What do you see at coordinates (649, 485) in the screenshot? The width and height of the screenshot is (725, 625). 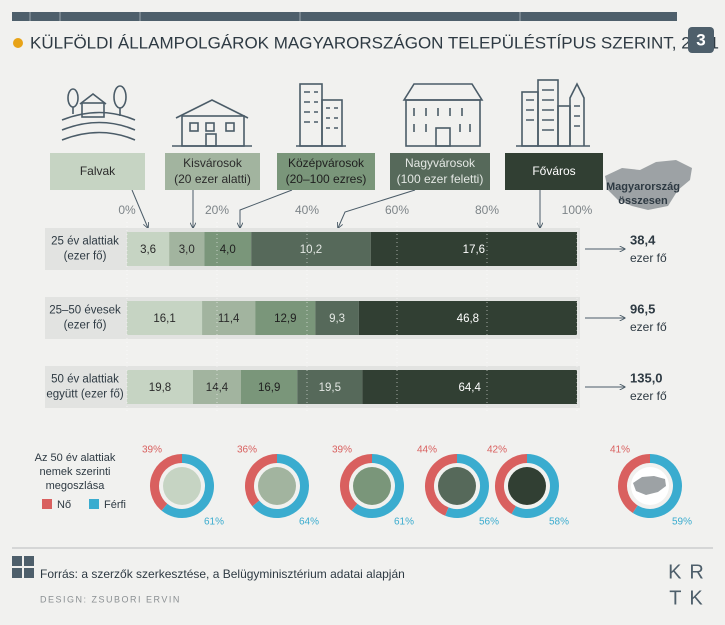 I see `hungary-icon` at bounding box center [649, 485].